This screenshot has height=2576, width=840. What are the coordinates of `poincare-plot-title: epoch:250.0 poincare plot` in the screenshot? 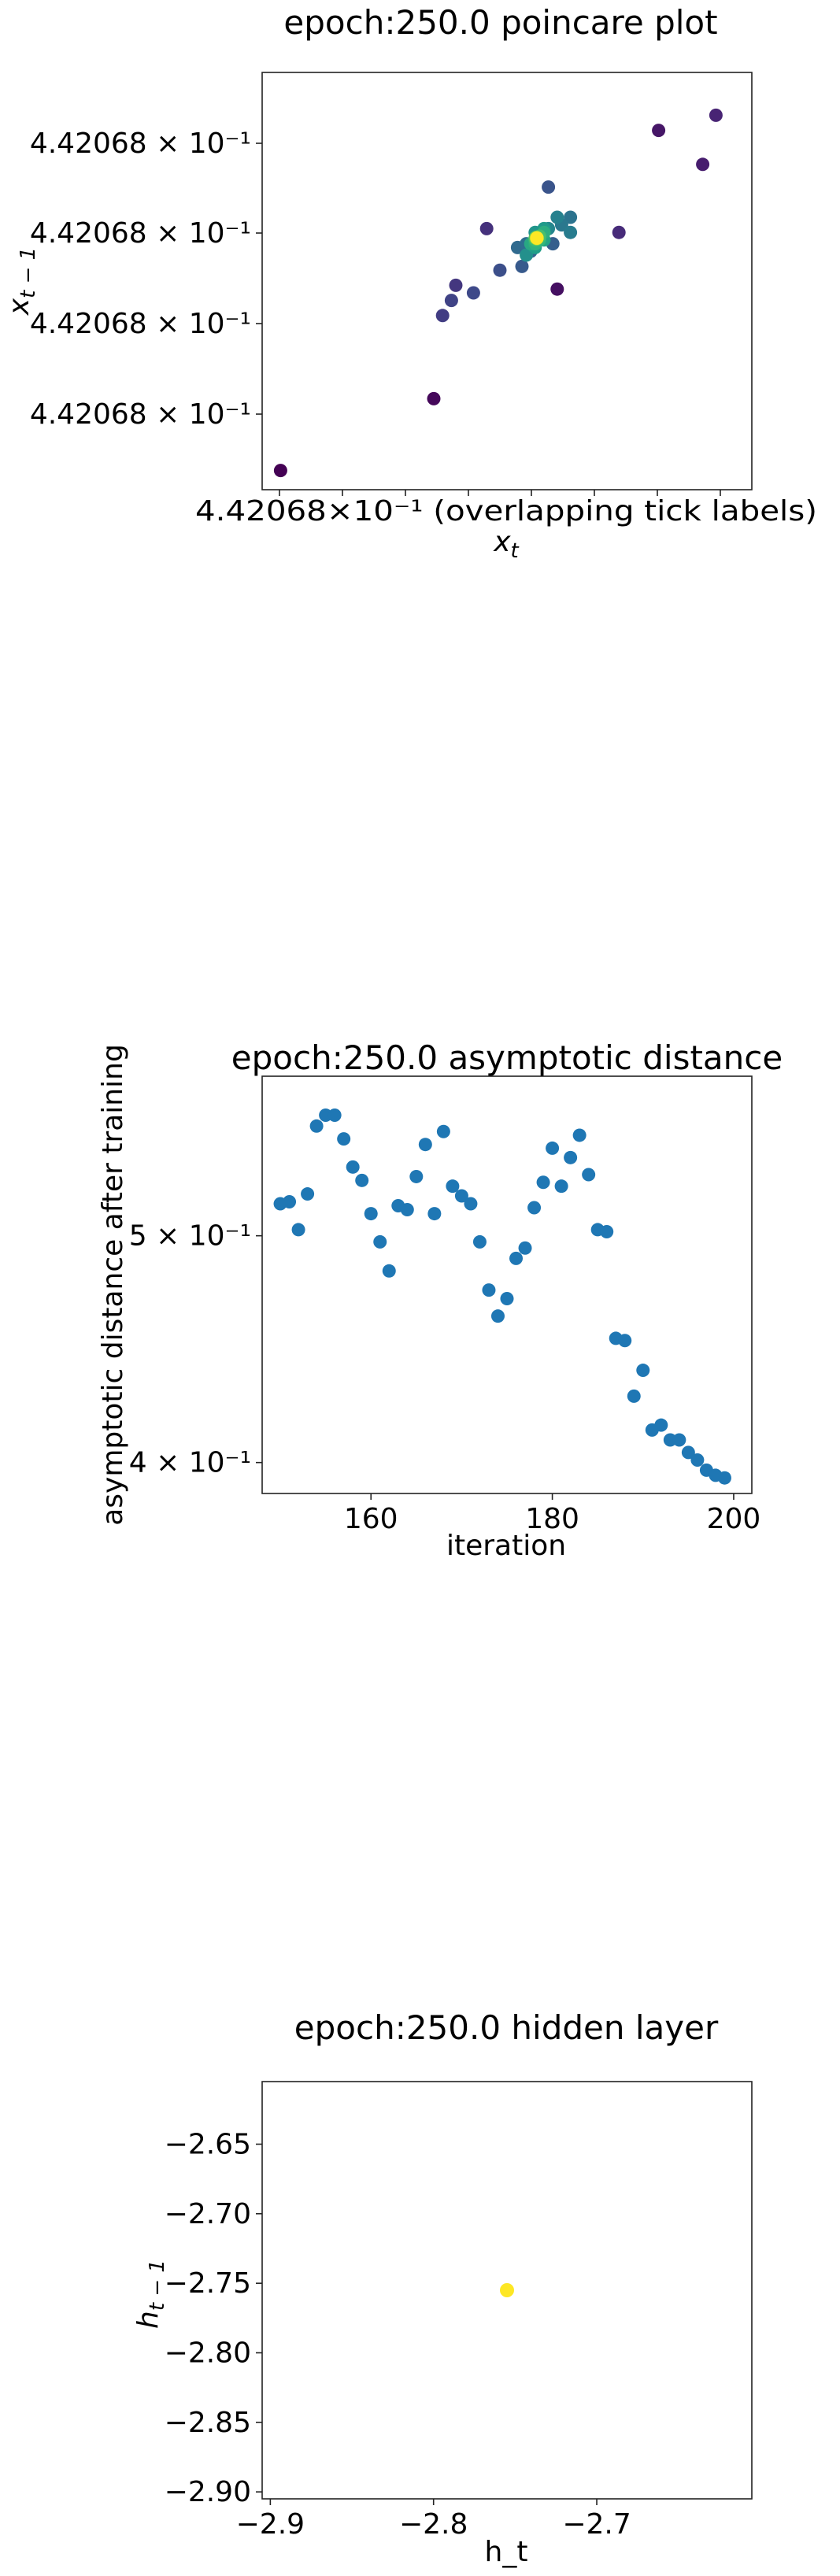 It's located at (500, 22).